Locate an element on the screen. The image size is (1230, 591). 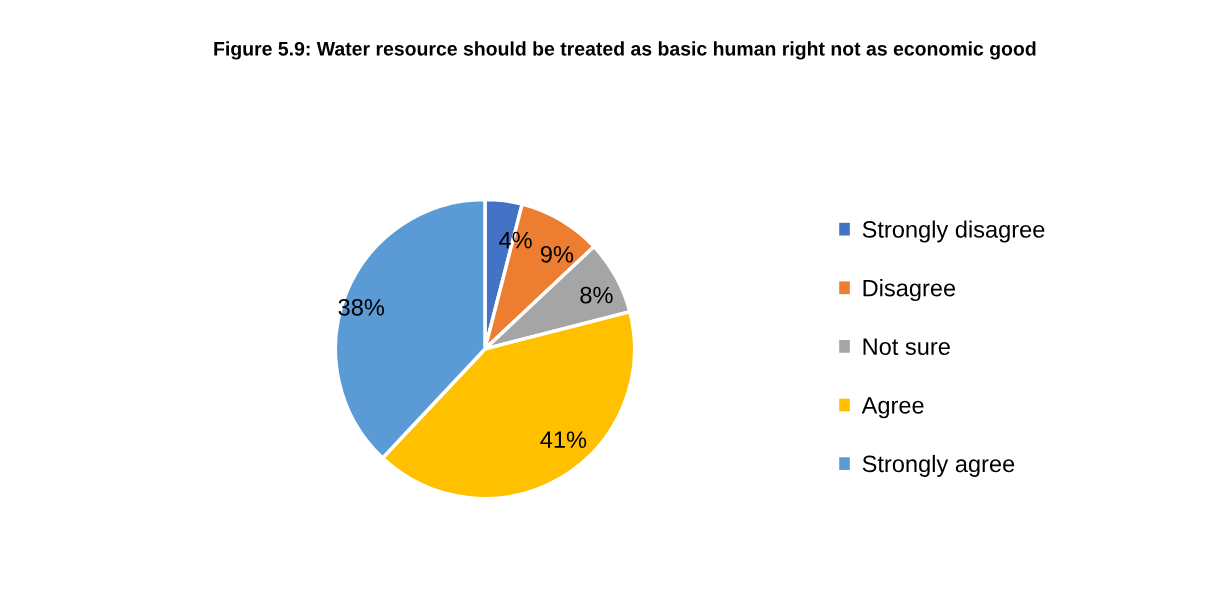
data-label: 8% is located at coordinates (596, 295).